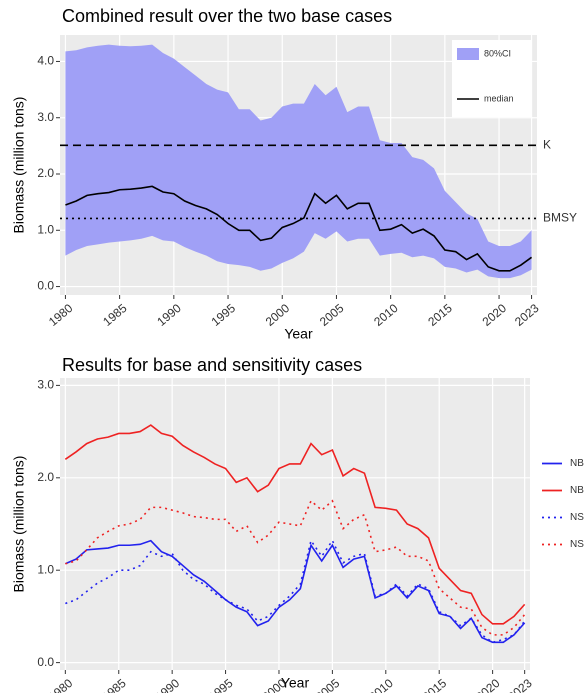 The width and height of the screenshot is (587, 693). Describe the element at coordinates (468, 54) in the screenshot. I see `legend-swatch` at that location.